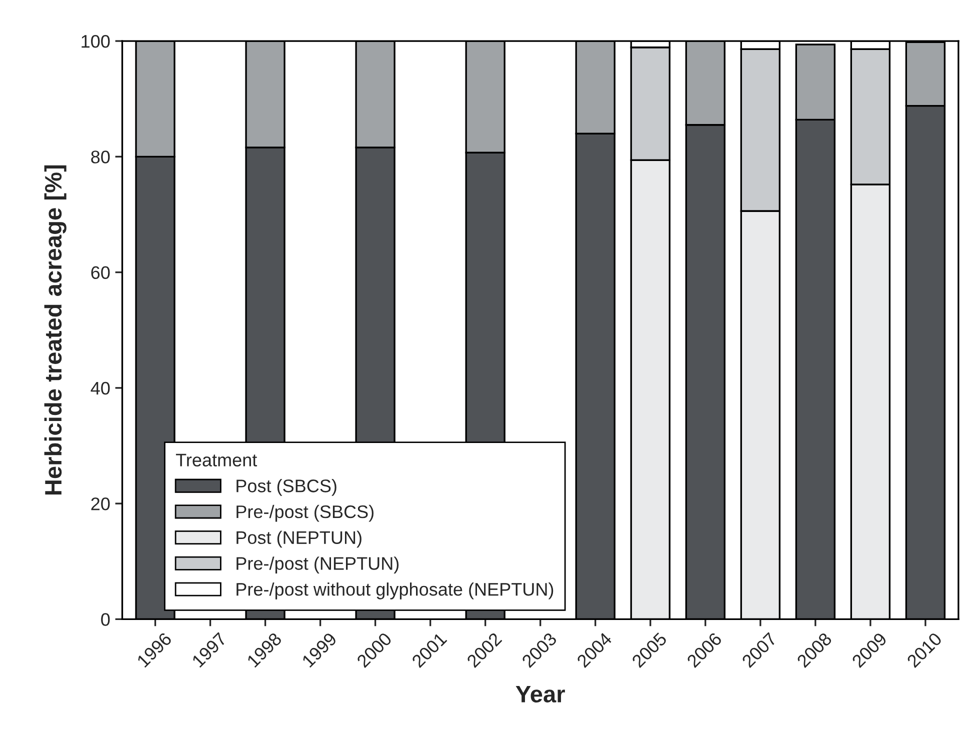 This screenshot has width=978, height=746. Describe the element at coordinates (286, 487) in the screenshot. I see `legend-label: Post (SBCS)` at that location.